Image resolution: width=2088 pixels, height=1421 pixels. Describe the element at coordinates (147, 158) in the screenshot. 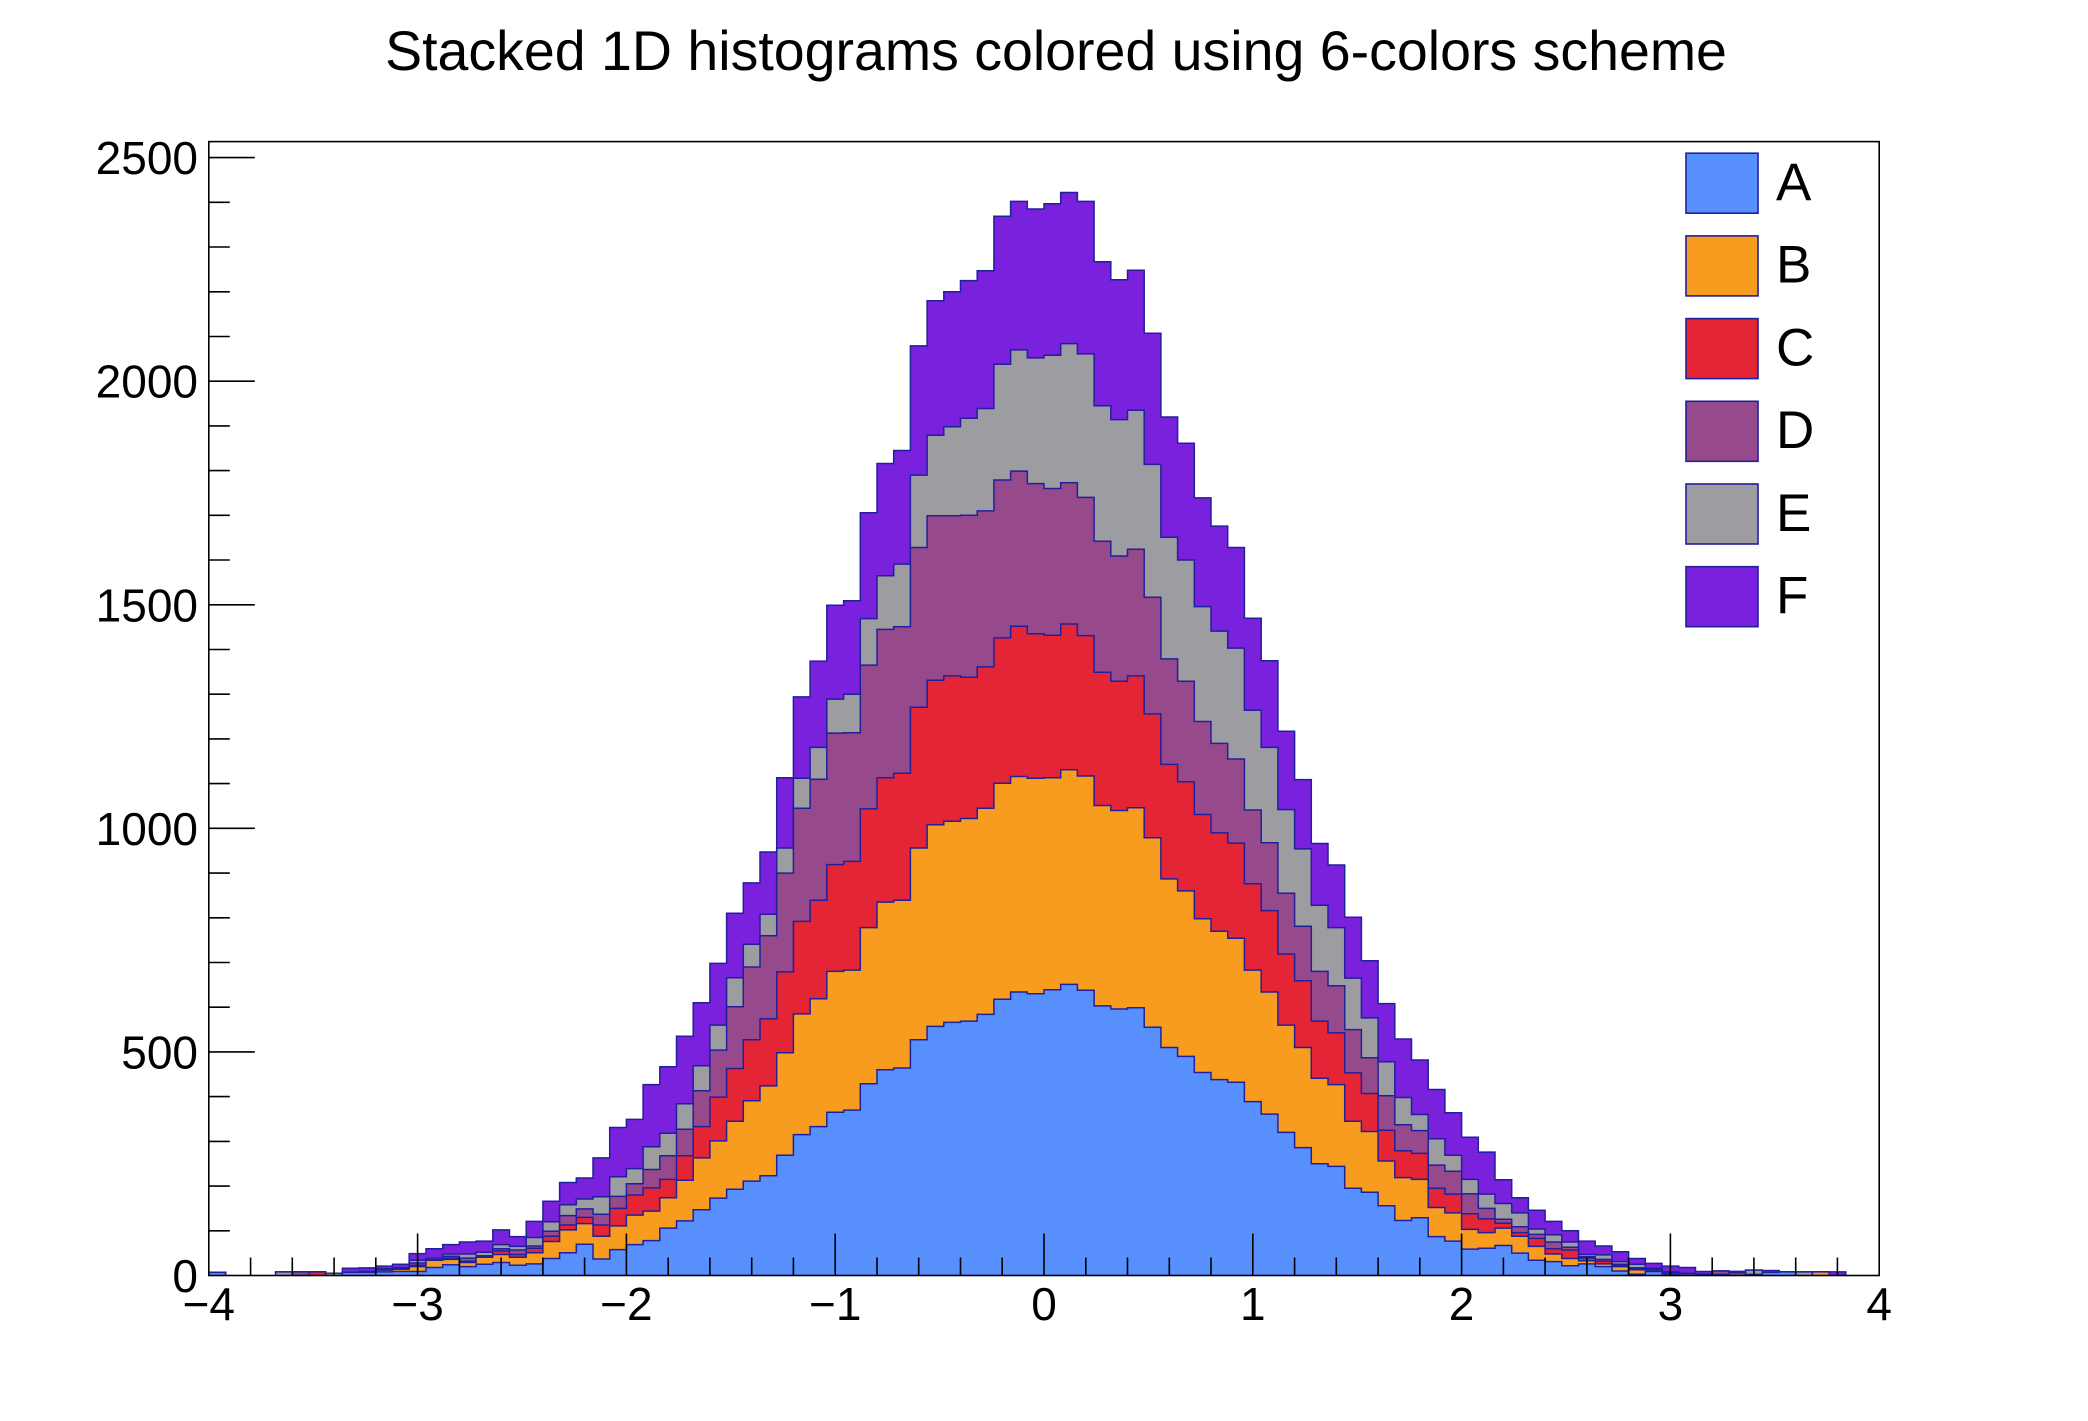

I see `svg-text: 2500` at that location.